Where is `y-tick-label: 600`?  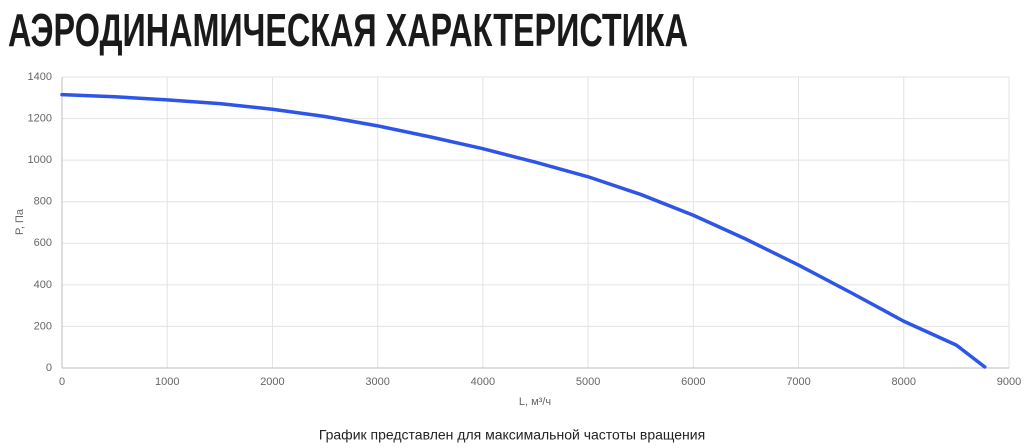
y-tick-label: 600 is located at coordinates (43, 243).